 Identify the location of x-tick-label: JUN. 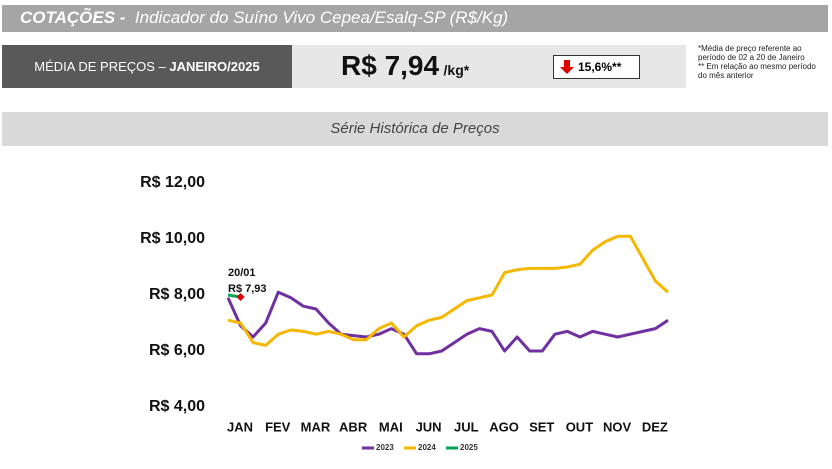
(429, 426).